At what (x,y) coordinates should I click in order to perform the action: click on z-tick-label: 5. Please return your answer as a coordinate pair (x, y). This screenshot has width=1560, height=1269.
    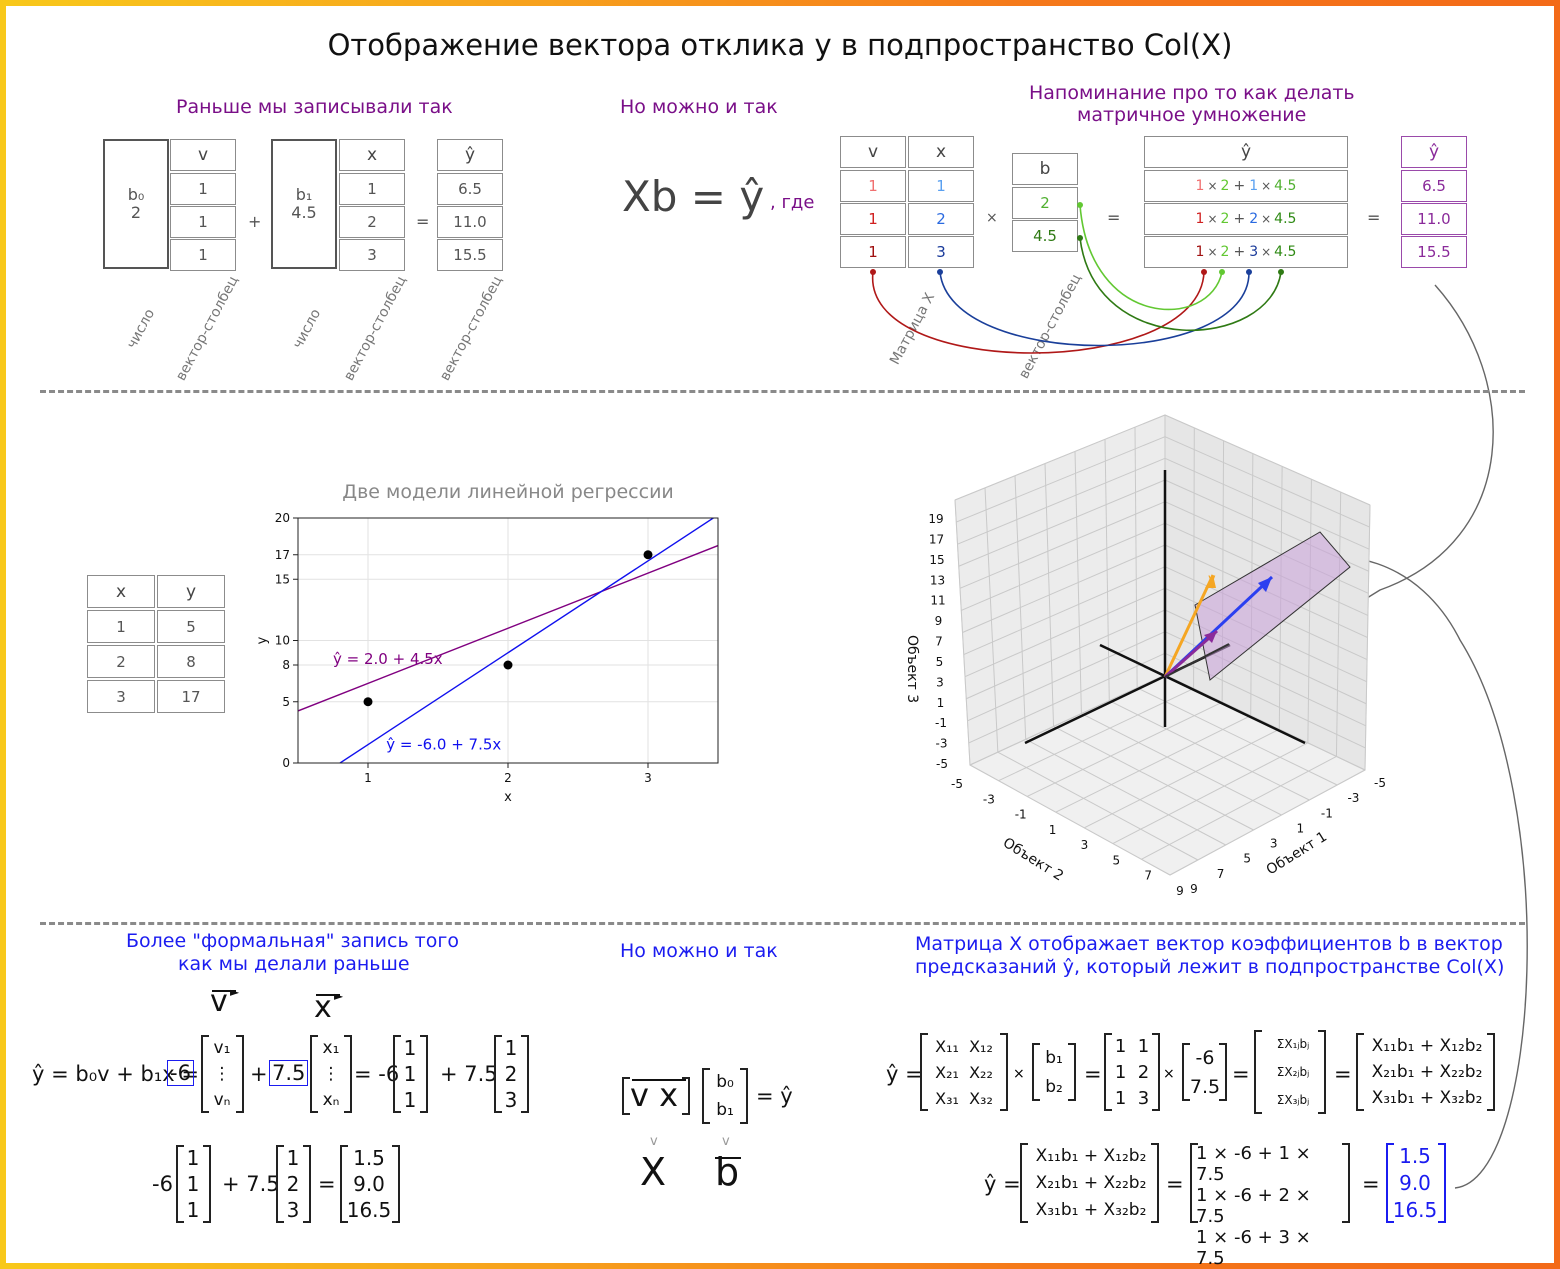
    Looking at the image, I should click on (940, 662).